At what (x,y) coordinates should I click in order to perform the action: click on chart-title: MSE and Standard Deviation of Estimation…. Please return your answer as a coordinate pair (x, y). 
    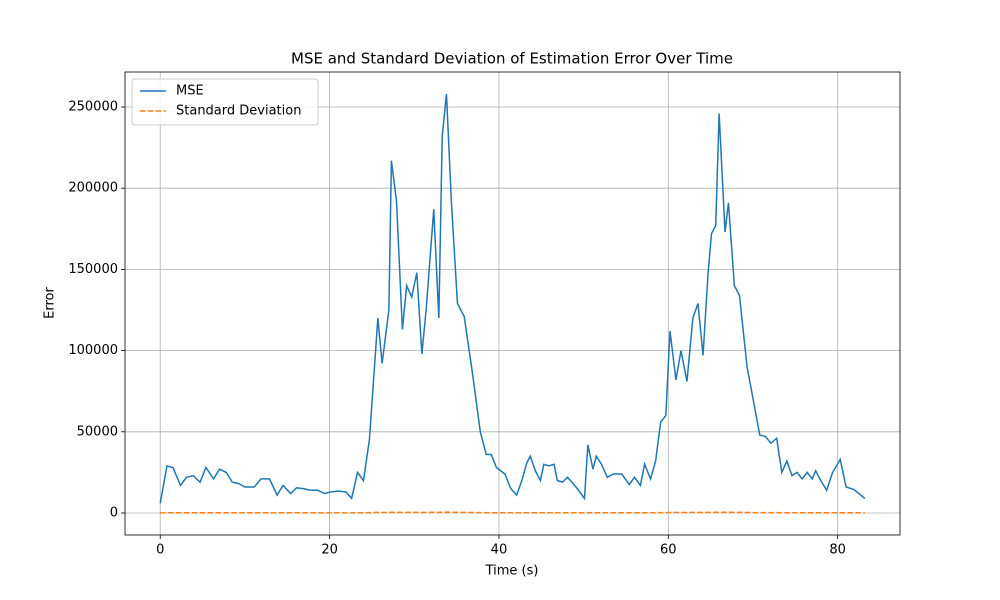
    Looking at the image, I should click on (512, 59).